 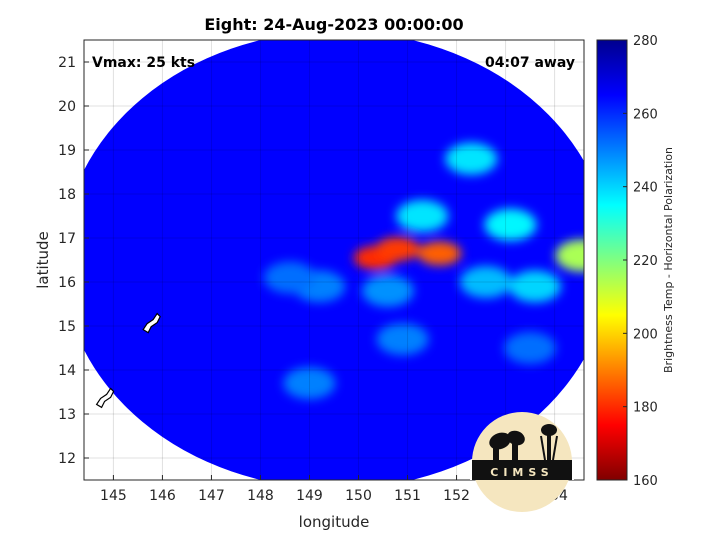 I want to click on y-tick-label: 17, so click(x=67, y=239).